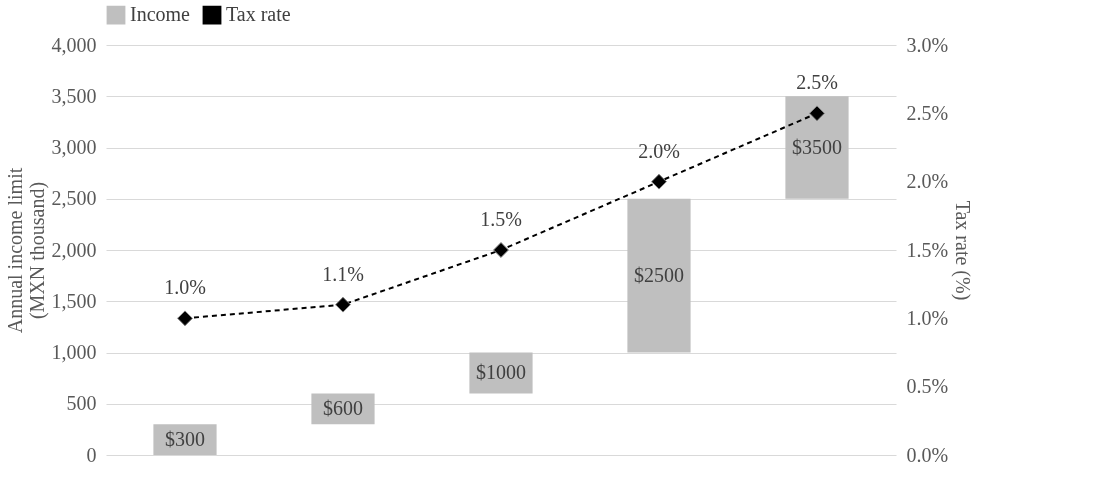  Describe the element at coordinates (74, 300) in the screenshot. I see `y-tick-label: 1,500` at that location.